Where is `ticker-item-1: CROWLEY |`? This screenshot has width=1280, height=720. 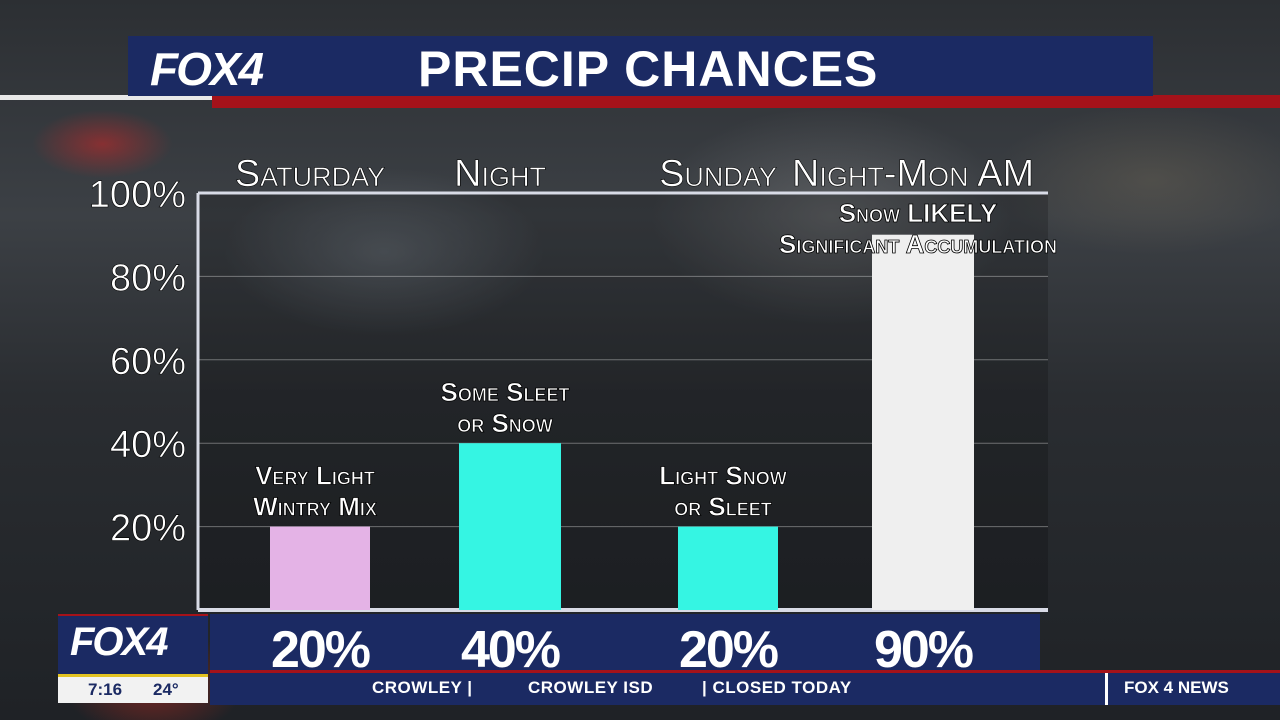
ticker-item-1: CROWLEY | is located at coordinates (422, 687).